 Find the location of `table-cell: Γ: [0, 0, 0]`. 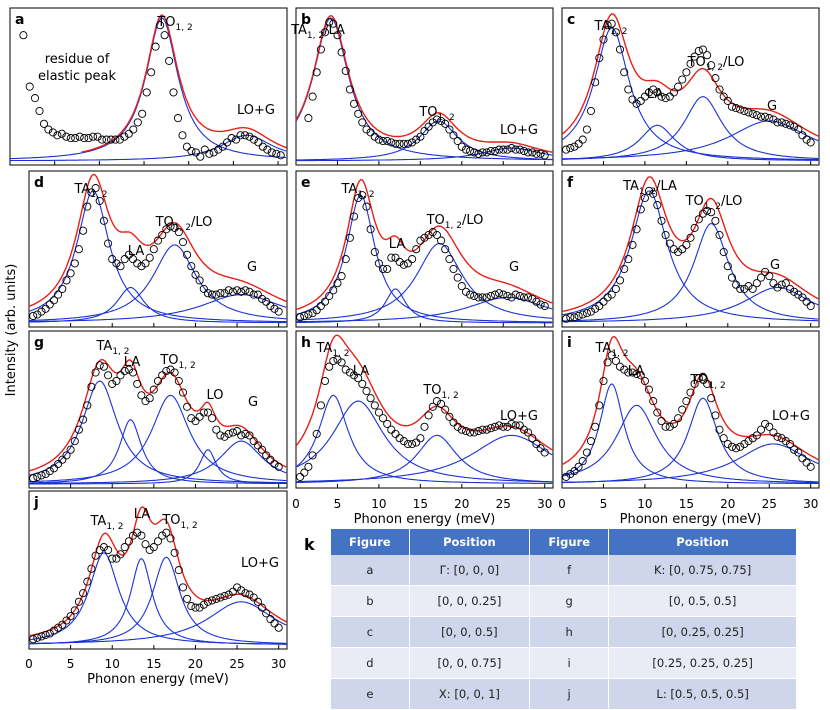

table-cell: Γ: [0, 0, 0] is located at coordinates (470, 570).